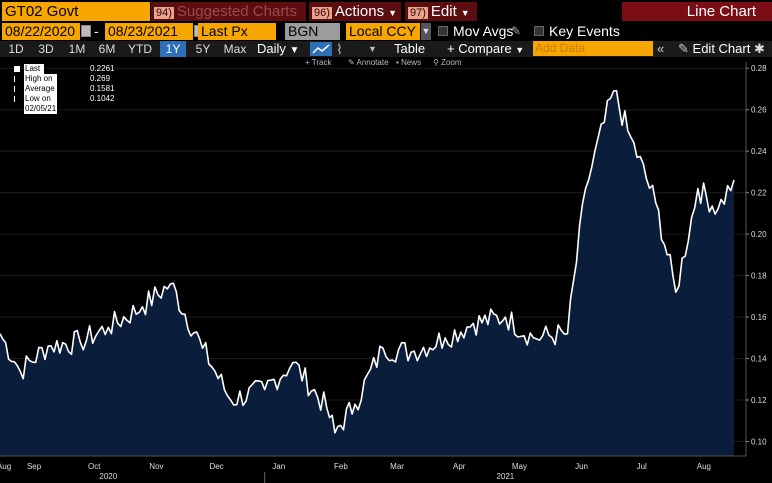 The height and width of the screenshot is (483, 772). I want to click on legend-average-marker-icon, so click(17, 89).